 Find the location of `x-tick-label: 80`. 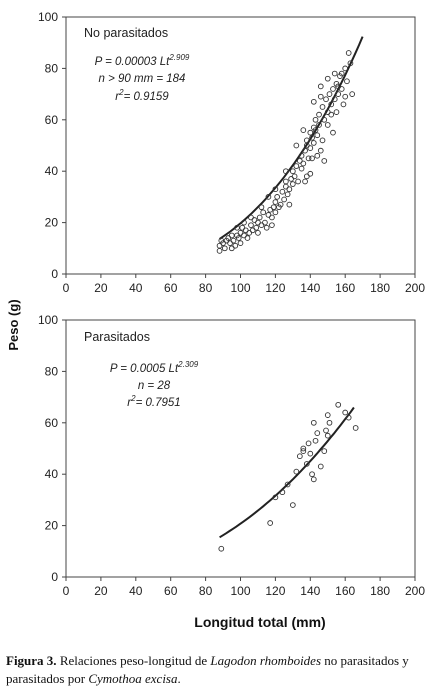

x-tick-label: 80 is located at coordinates (206, 288).